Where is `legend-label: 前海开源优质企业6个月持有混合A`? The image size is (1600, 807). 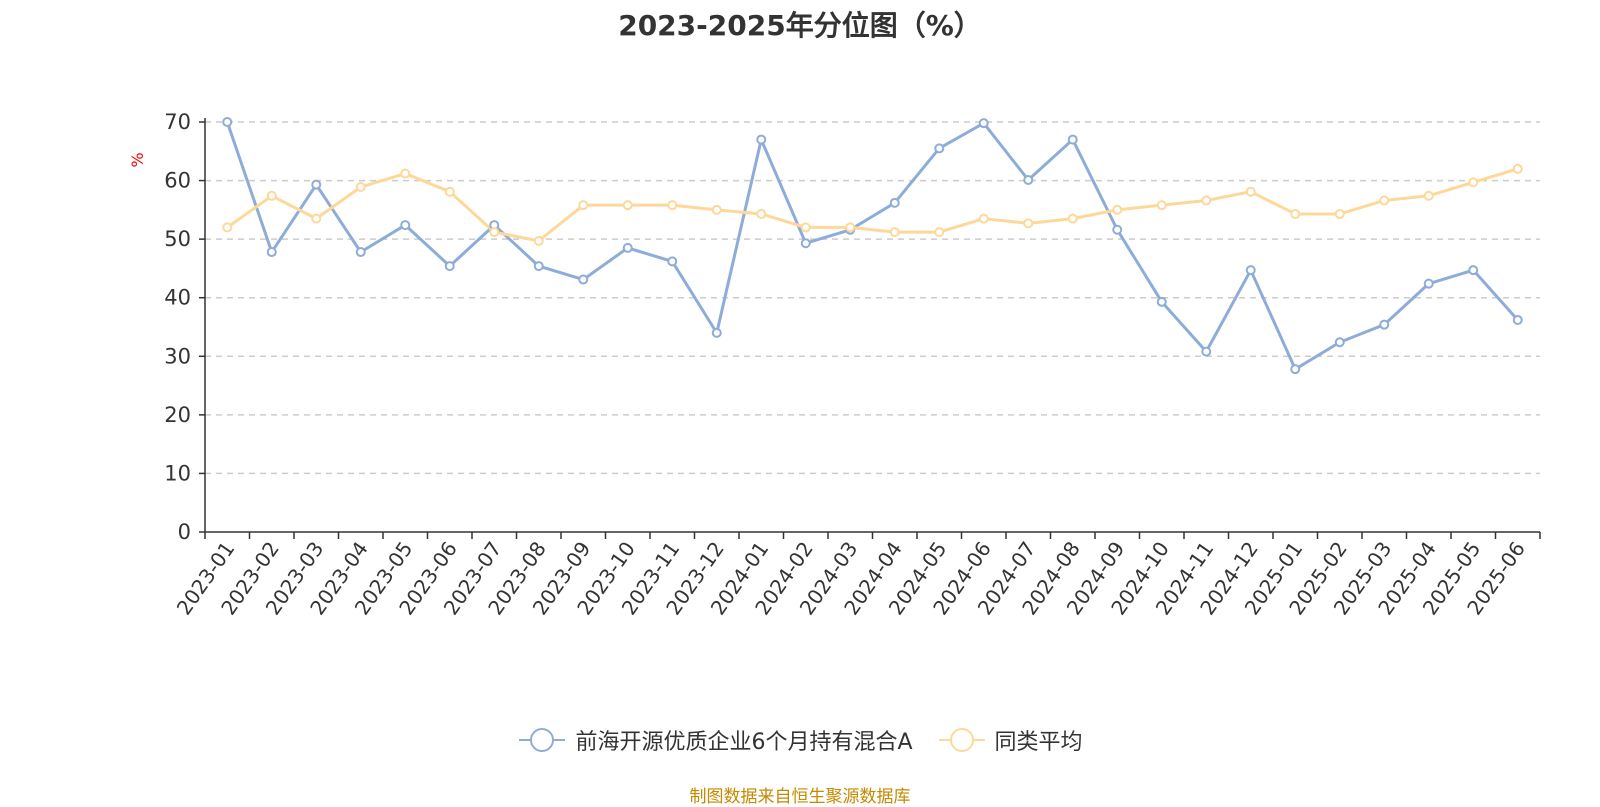
legend-label: 前海开源优质企业6个月持有混合A is located at coordinates (744, 742).